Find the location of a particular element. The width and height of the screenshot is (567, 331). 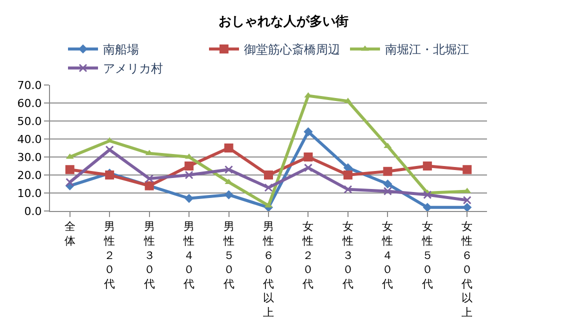

y-tick-label: 20.0 is located at coordinates (29, 175).